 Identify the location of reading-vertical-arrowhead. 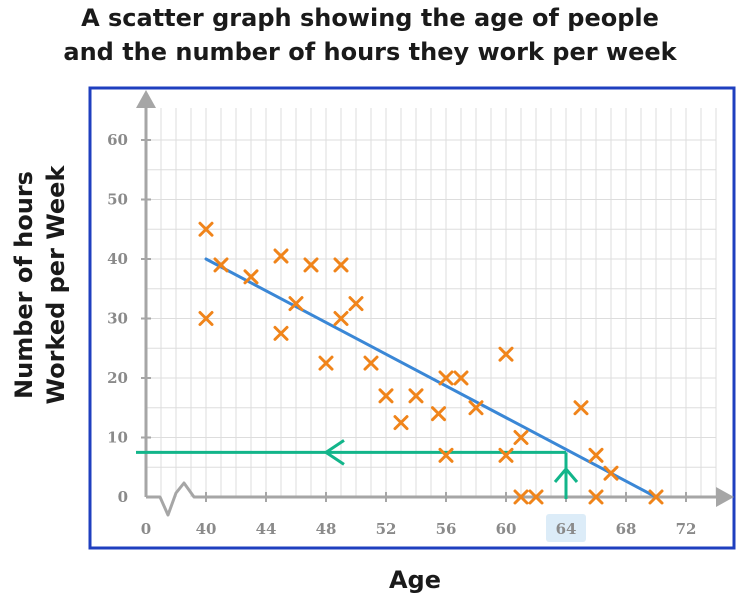
(566, 475).